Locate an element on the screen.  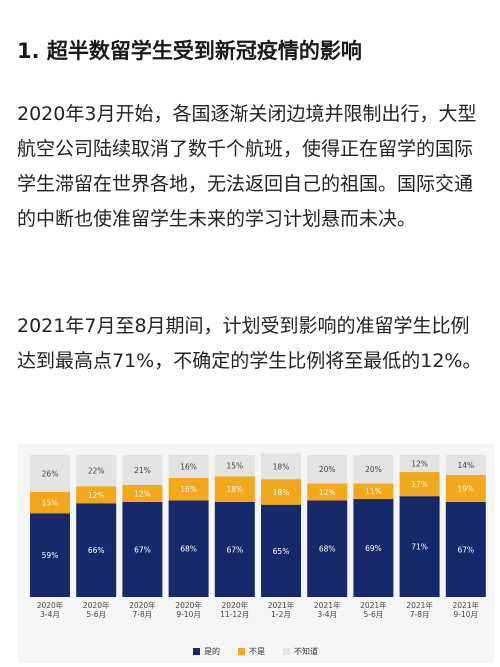
legend-item-unknown: 不知道 is located at coordinates (300, 651).